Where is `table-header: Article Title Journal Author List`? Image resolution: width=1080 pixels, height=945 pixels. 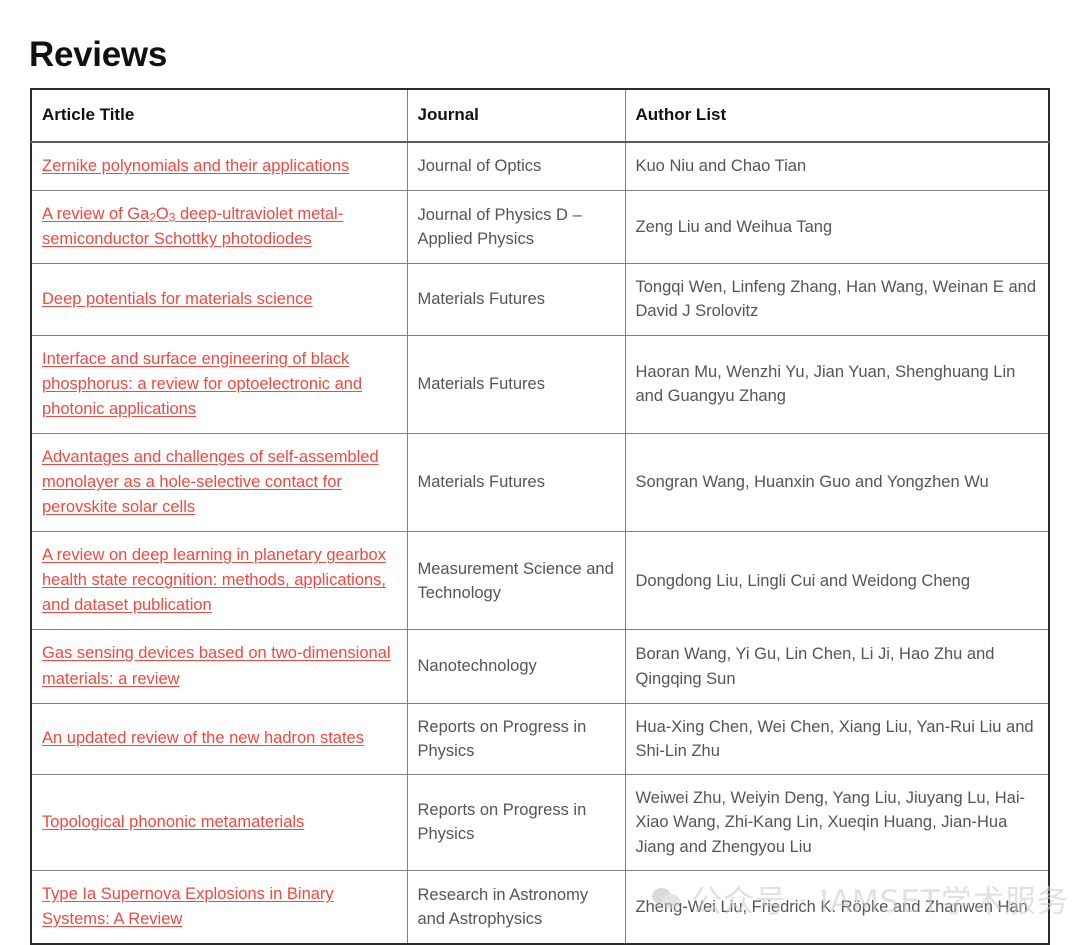
table-header: Article Title Journal Author List is located at coordinates (540, 115).